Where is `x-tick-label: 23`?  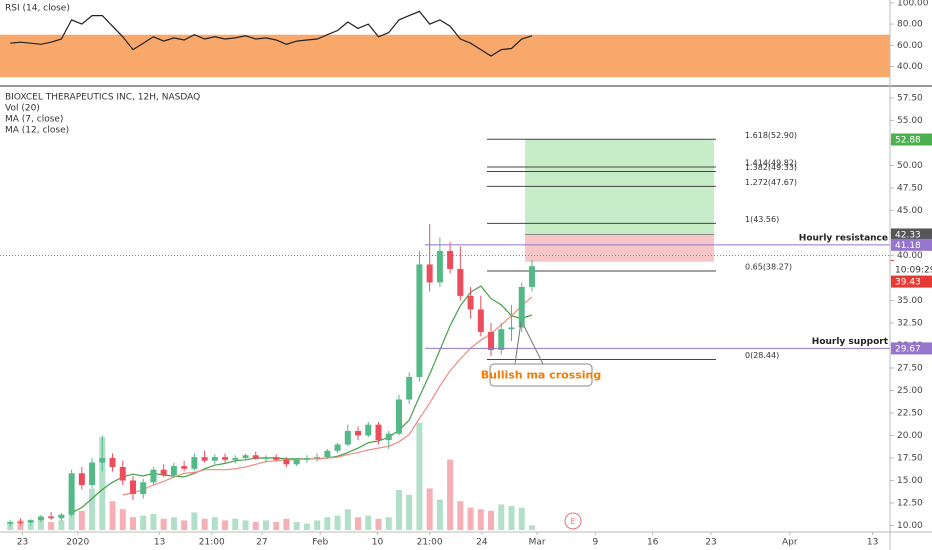 x-tick-label: 23 is located at coordinates (710, 543).